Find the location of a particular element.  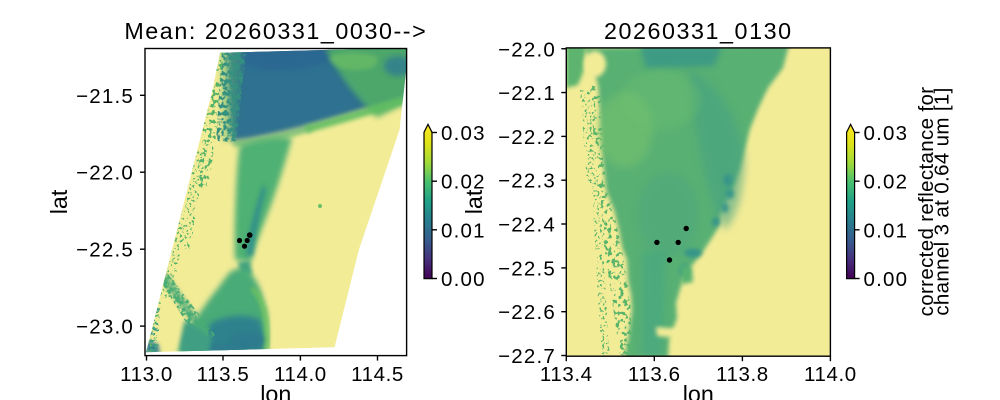

svg-text: −22.7 is located at coordinates (527, 356).